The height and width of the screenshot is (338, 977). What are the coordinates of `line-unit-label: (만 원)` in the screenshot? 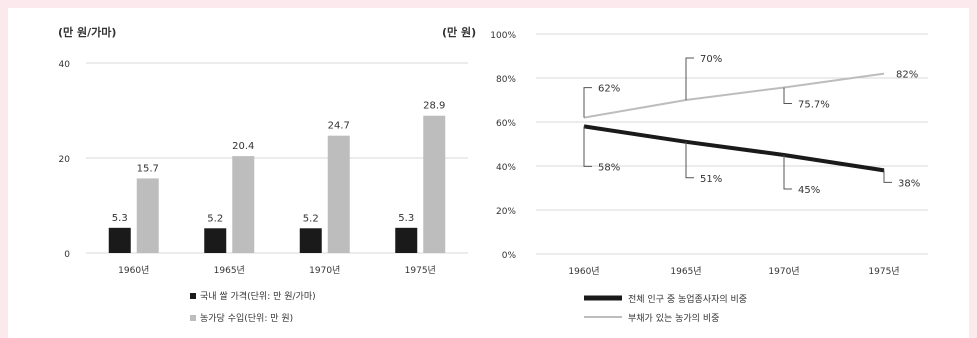 It's located at (459, 32).